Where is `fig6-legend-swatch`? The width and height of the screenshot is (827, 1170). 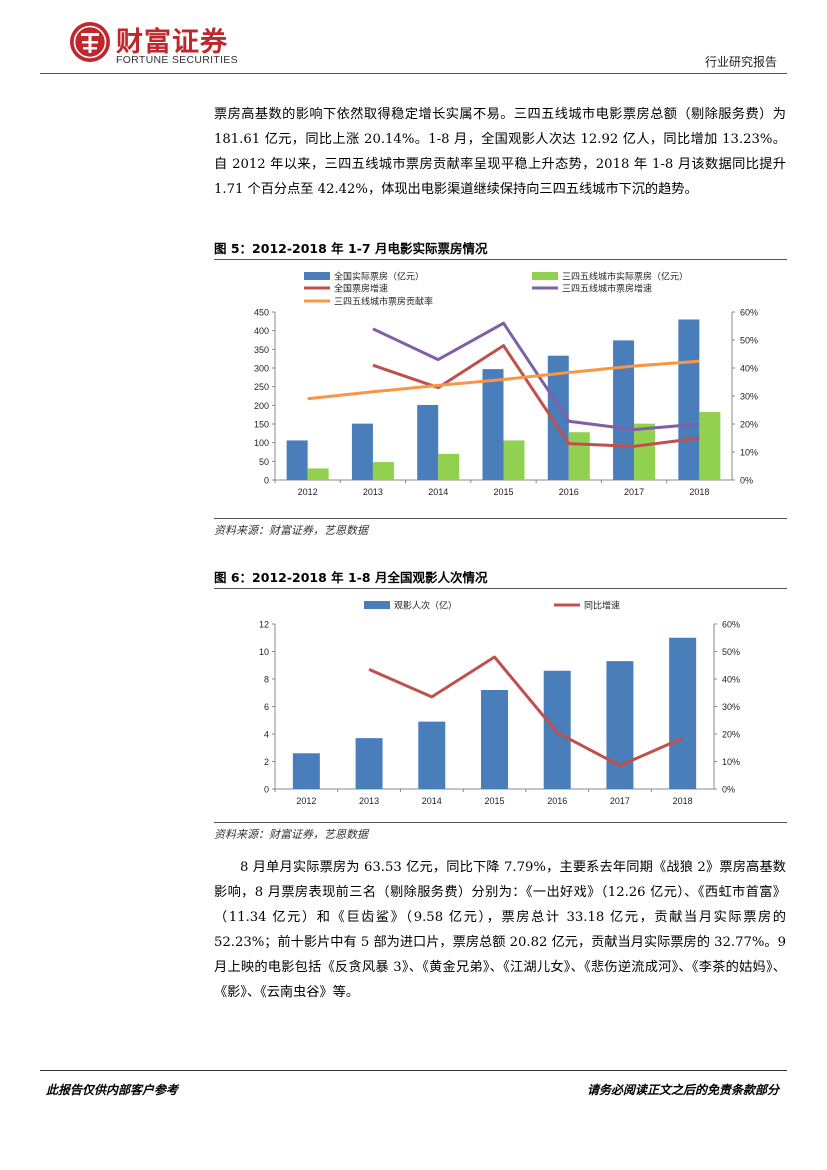
fig6-legend-swatch is located at coordinates (377, 605).